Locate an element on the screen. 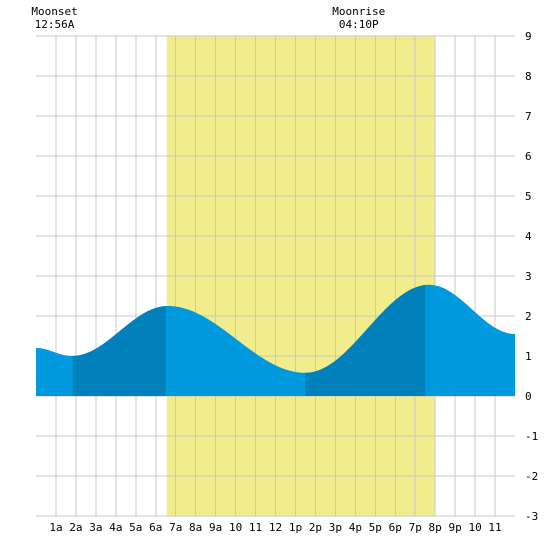 Image resolution: width=550 pixels, height=550 pixels. y-tick-label: 9 is located at coordinates (528, 36).